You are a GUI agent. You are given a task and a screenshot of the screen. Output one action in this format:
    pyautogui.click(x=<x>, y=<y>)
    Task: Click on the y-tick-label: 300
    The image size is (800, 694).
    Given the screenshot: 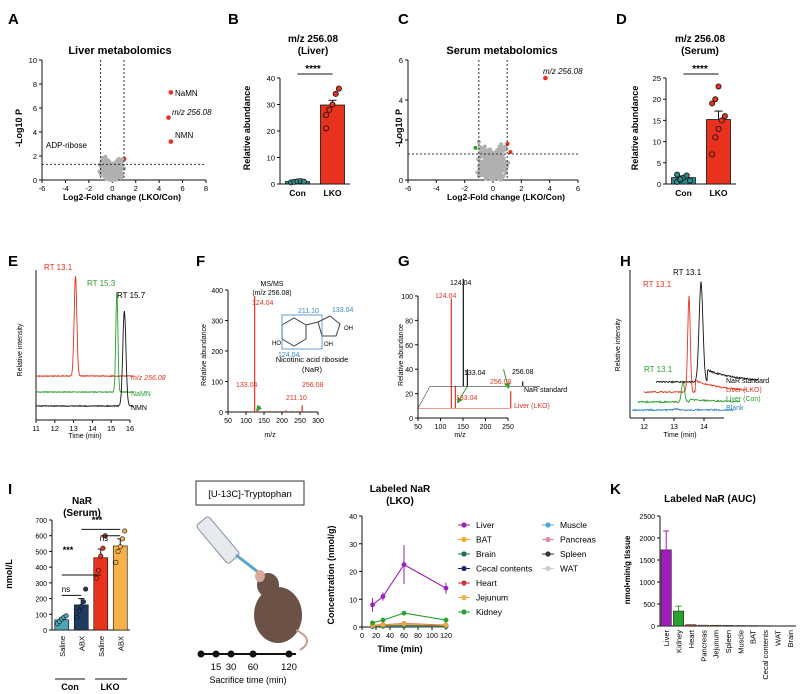 What is the action you would take?
    pyautogui.click(x=217, y=322)
    